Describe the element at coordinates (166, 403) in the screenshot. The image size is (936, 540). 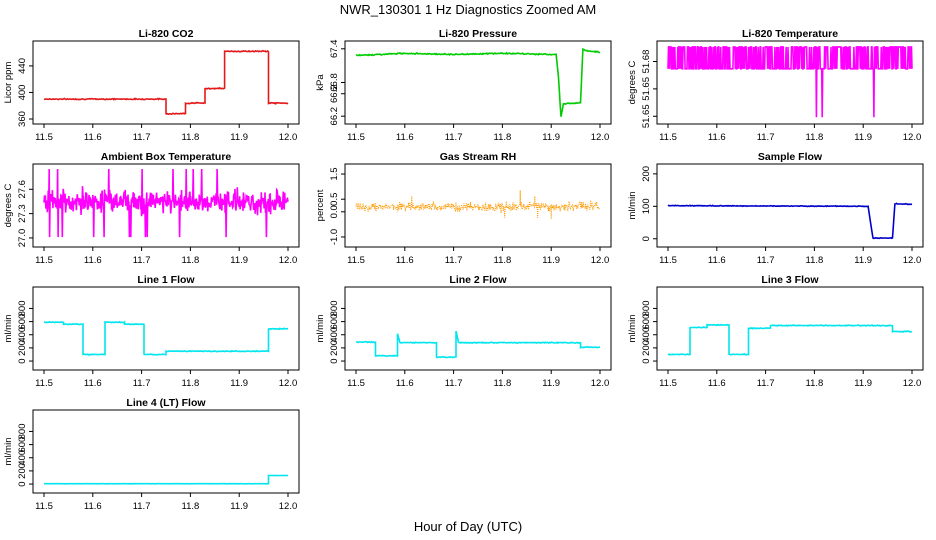
I see `panel-title: Line 4 (LT) Flow` at that location.